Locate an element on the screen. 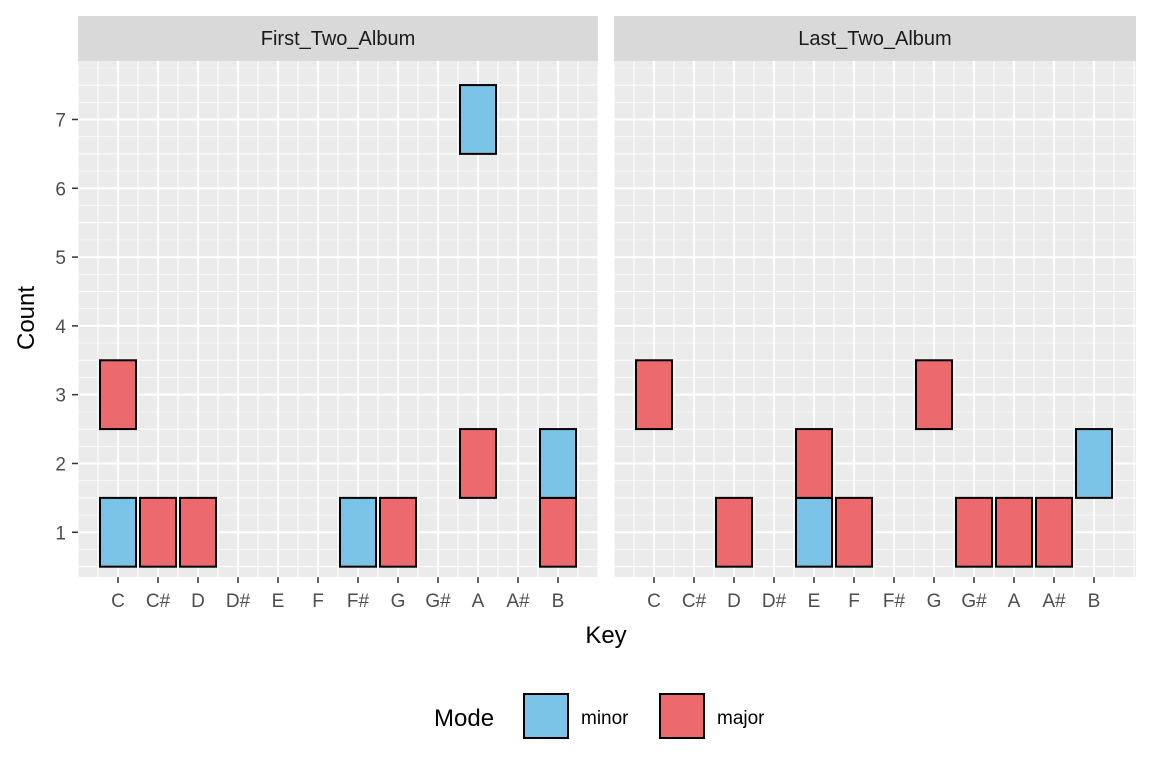 Image resolution: width=1152 pixels, height=768 pixels. facet-strip-label: Last_Two_Album is located at coordinates (874, 39).